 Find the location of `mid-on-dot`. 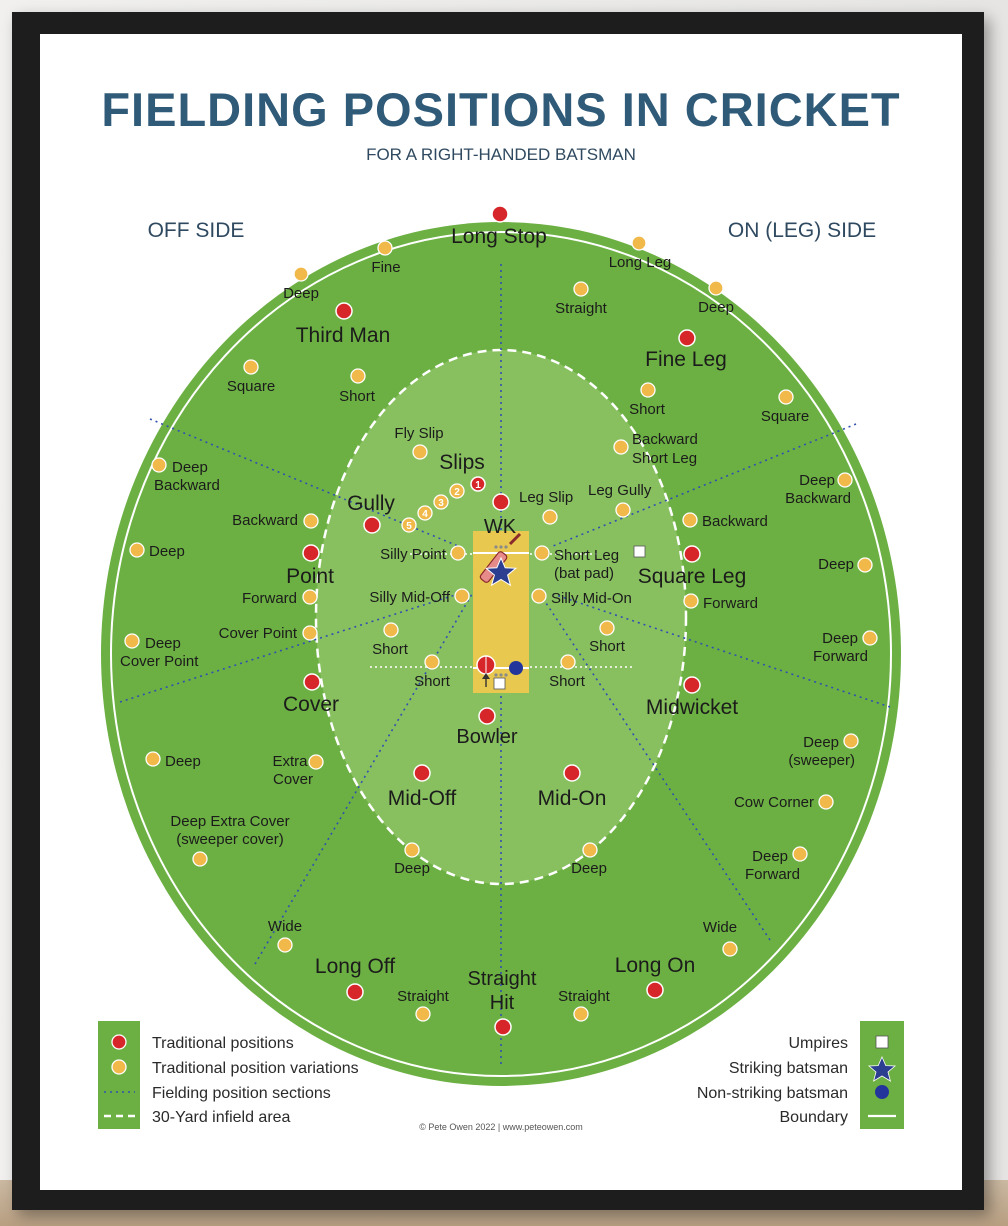

mid-on-dot is located at coordinates (572, 773).